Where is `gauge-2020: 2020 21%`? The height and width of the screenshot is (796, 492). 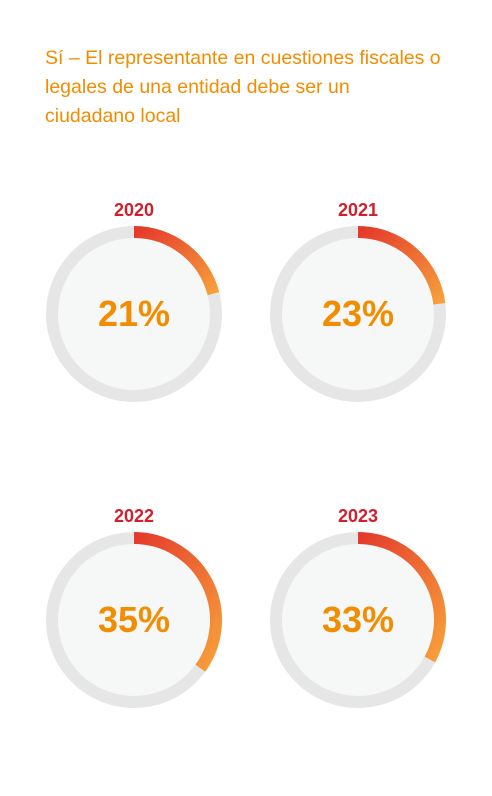 gauge-2020: 2020 21% is located at coordinates (134, 310).